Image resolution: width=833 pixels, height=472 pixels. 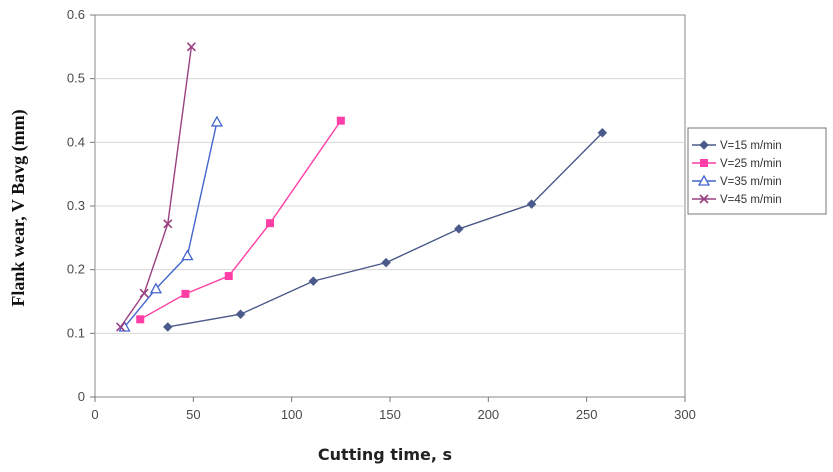 What do you see at coordinates (76, 205) in the screenshot?
I see `y-tick-label: 0.3` at bounding box center [76, 205].